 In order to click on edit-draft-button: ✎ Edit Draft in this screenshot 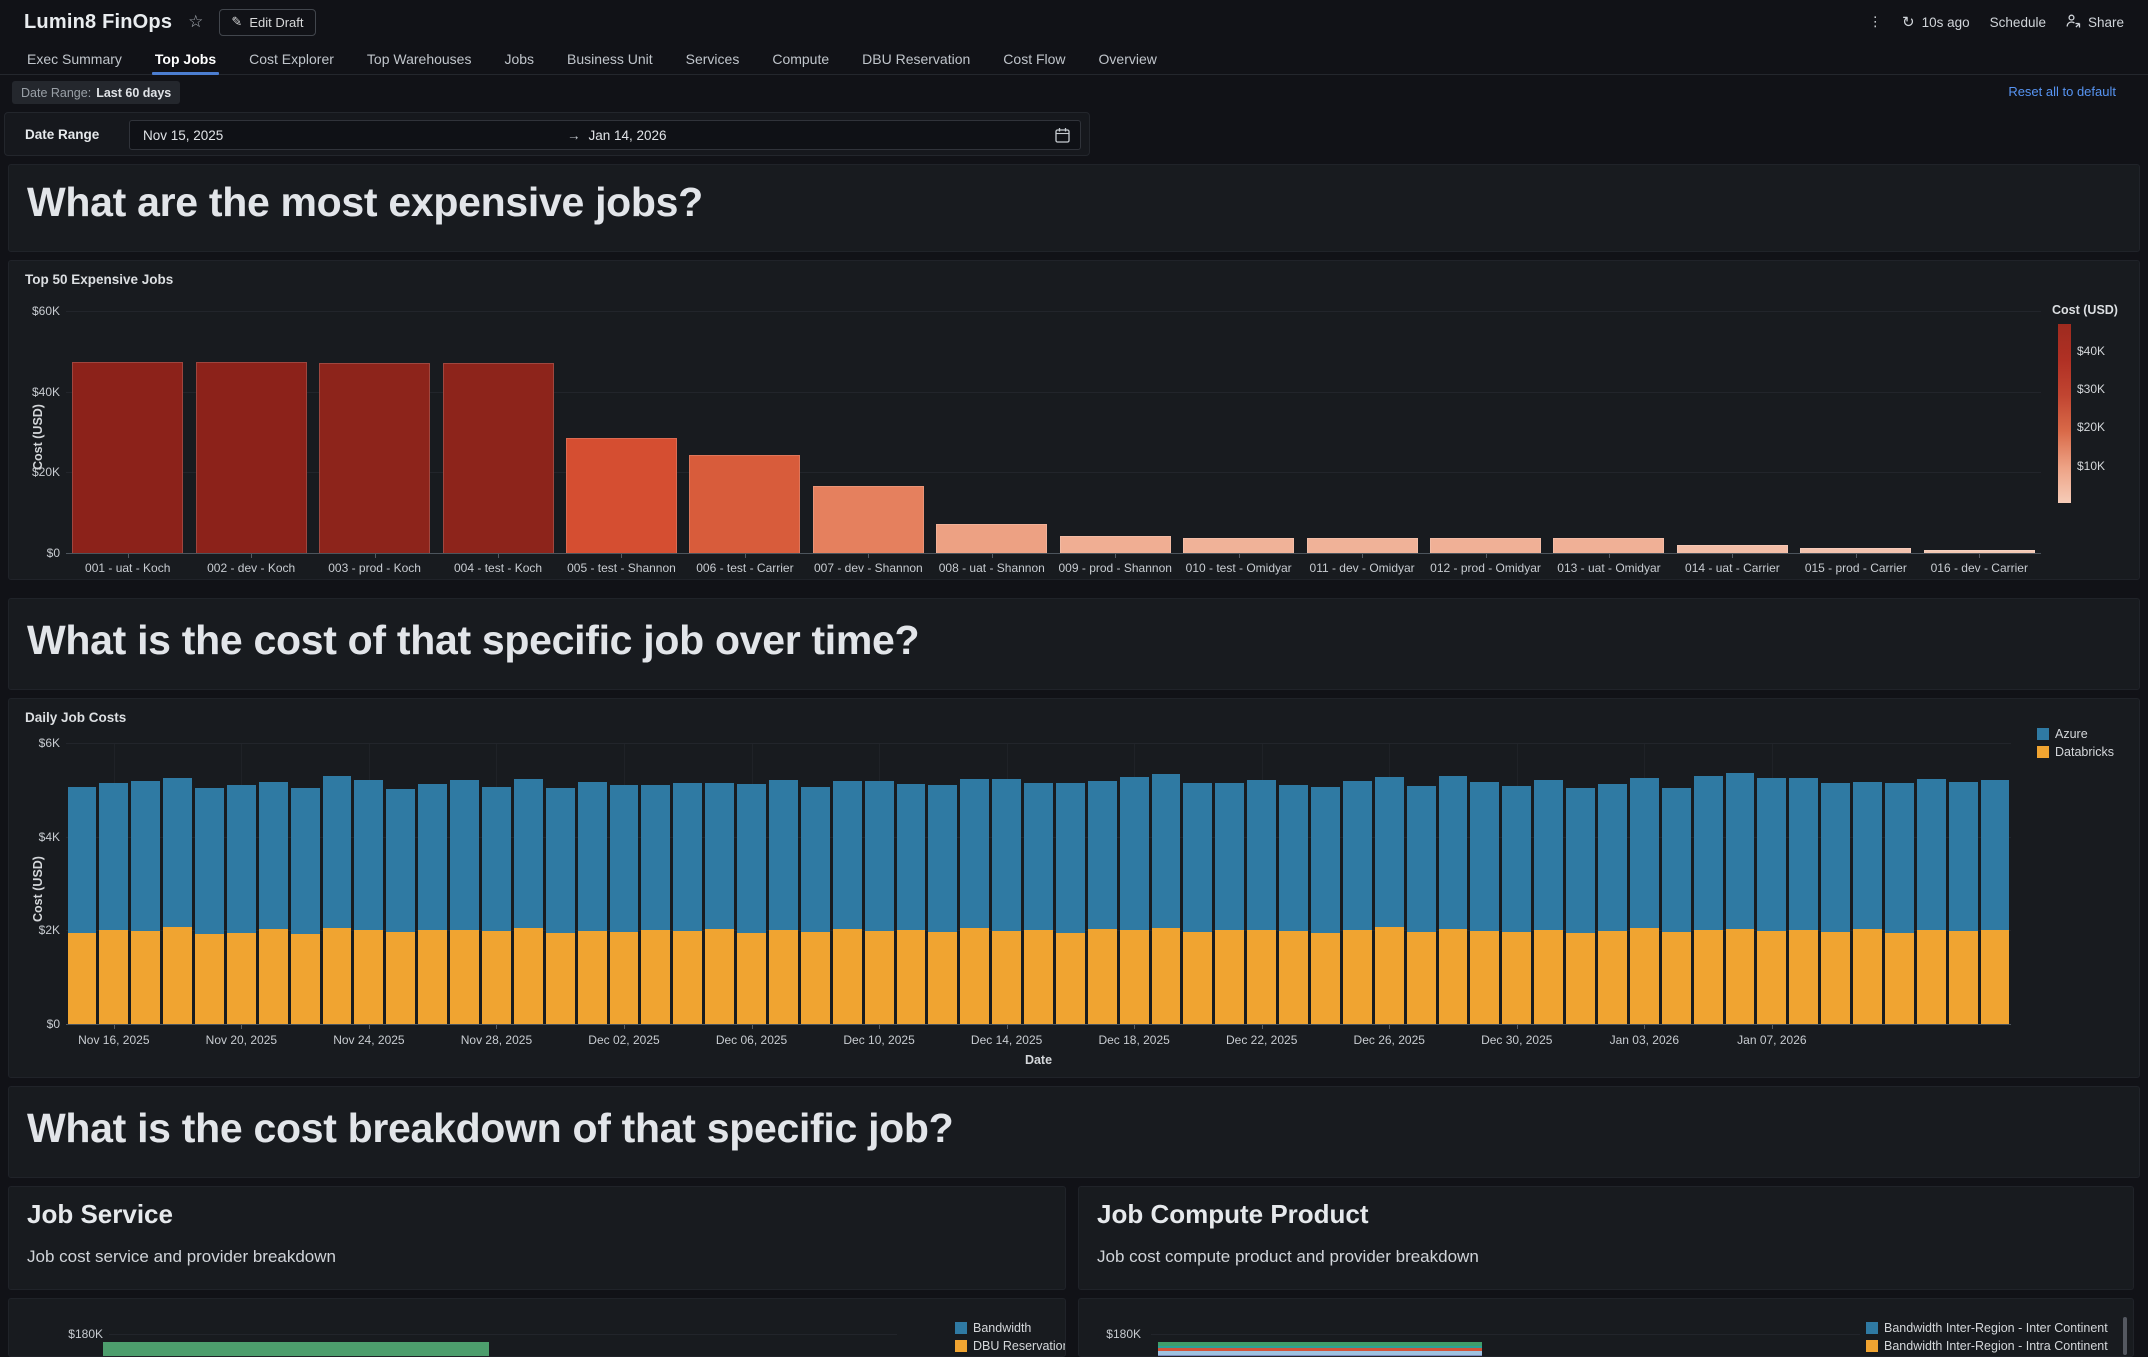, I will do `click(267, 22)`.